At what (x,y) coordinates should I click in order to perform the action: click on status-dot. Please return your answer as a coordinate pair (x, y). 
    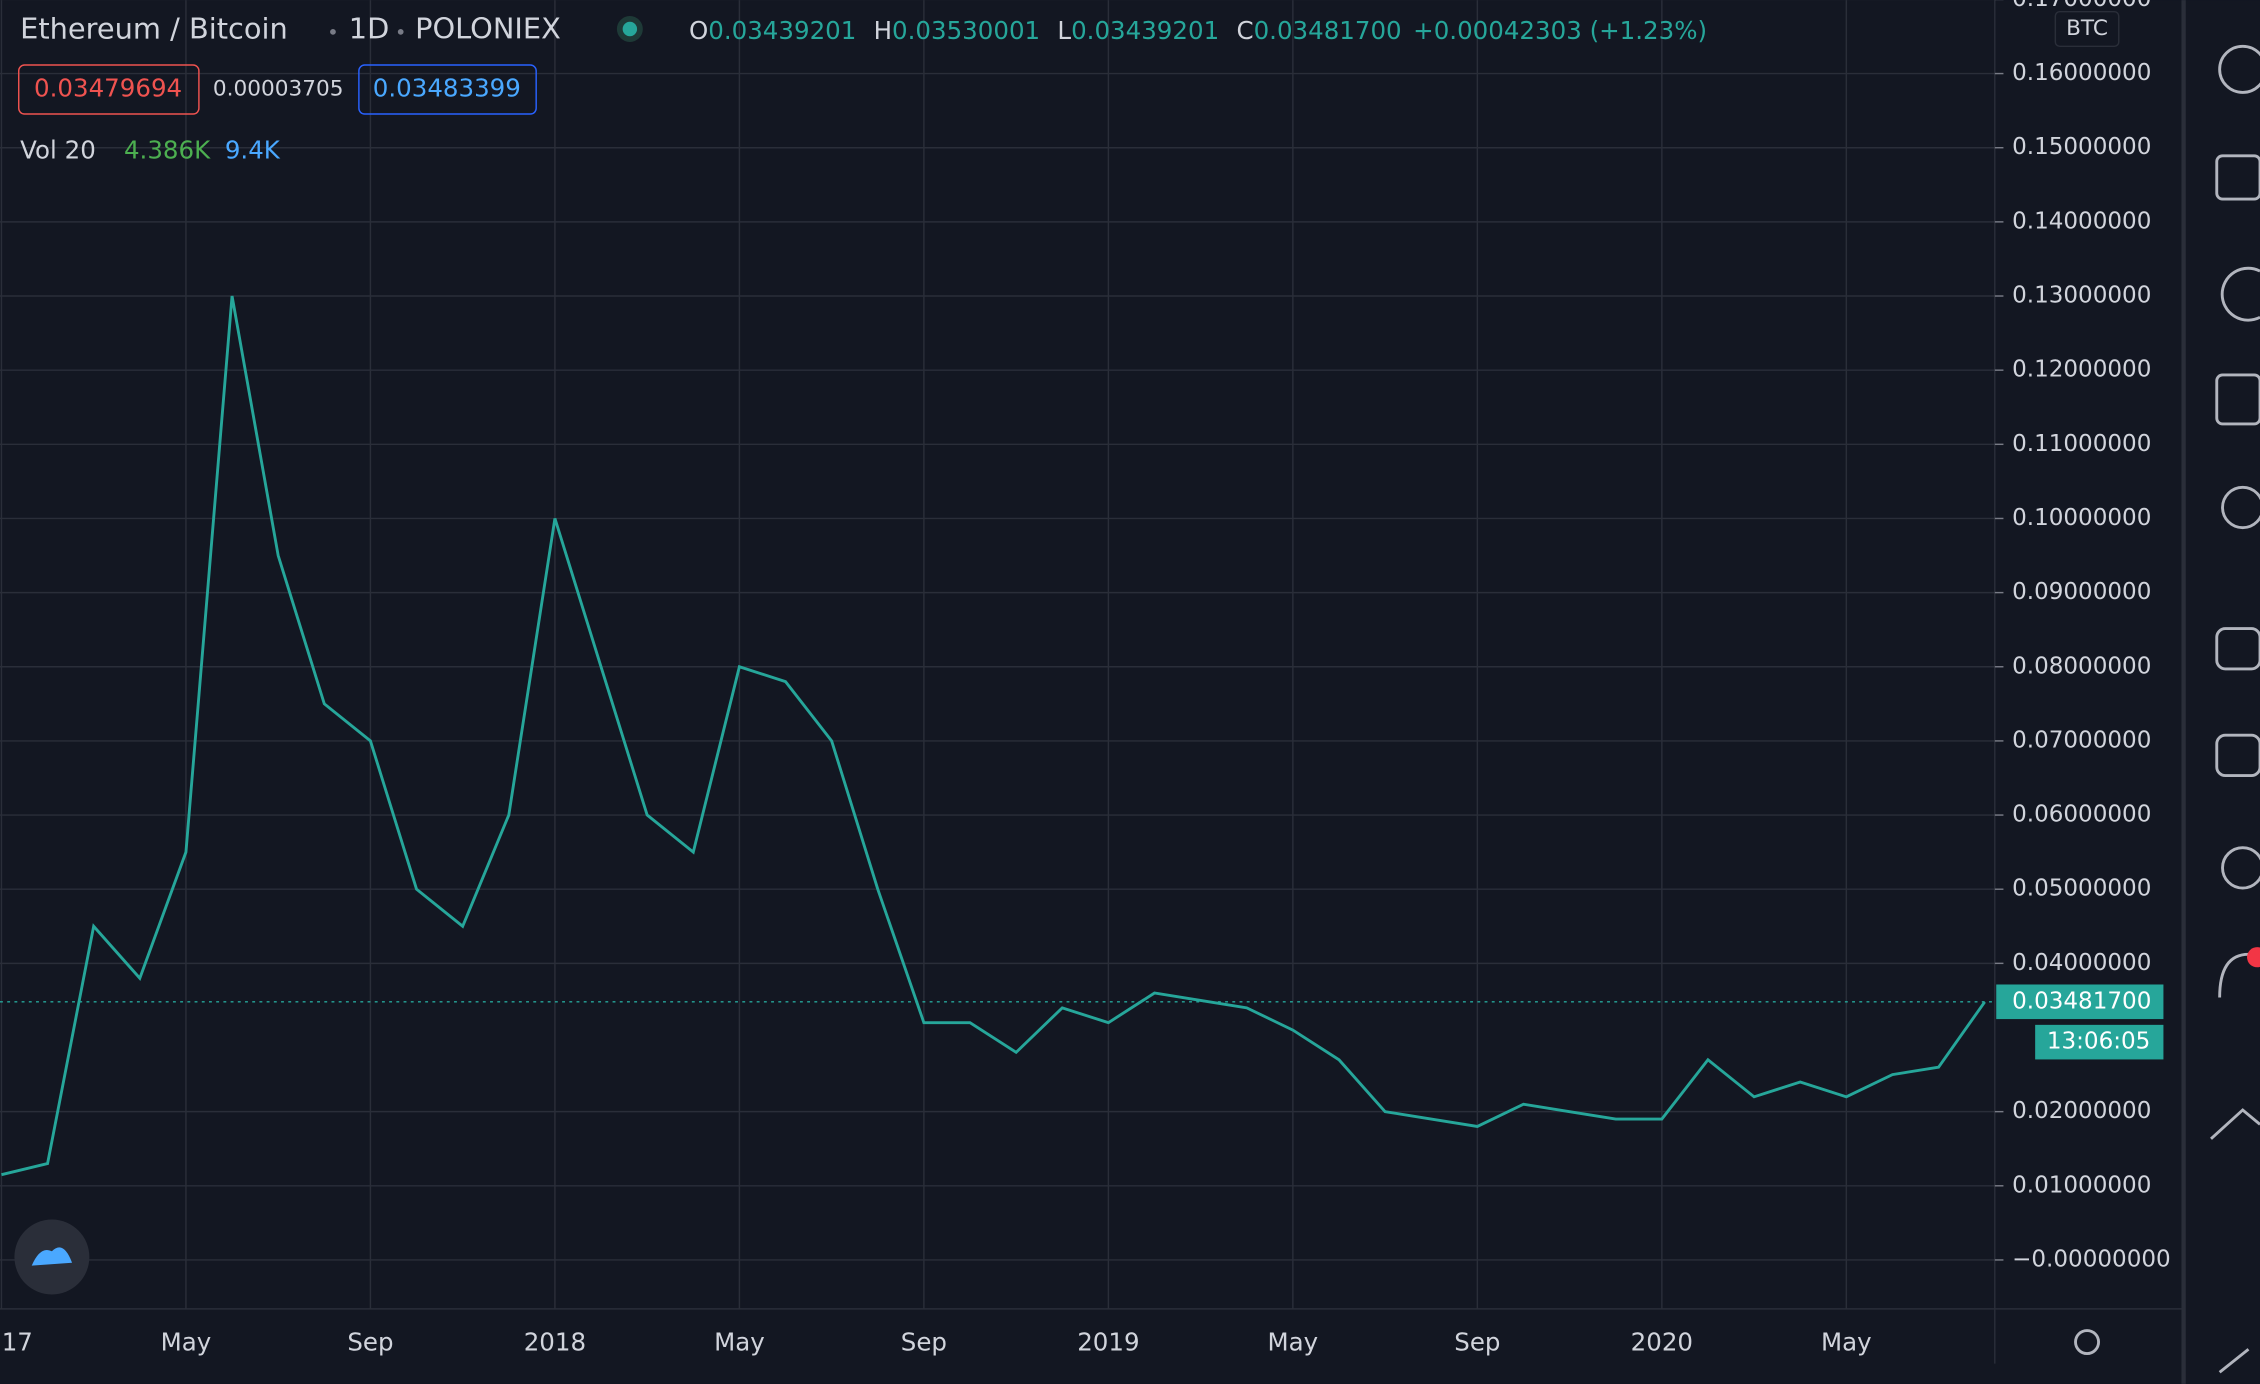
    Looking at the image, I should click on (630, 29).